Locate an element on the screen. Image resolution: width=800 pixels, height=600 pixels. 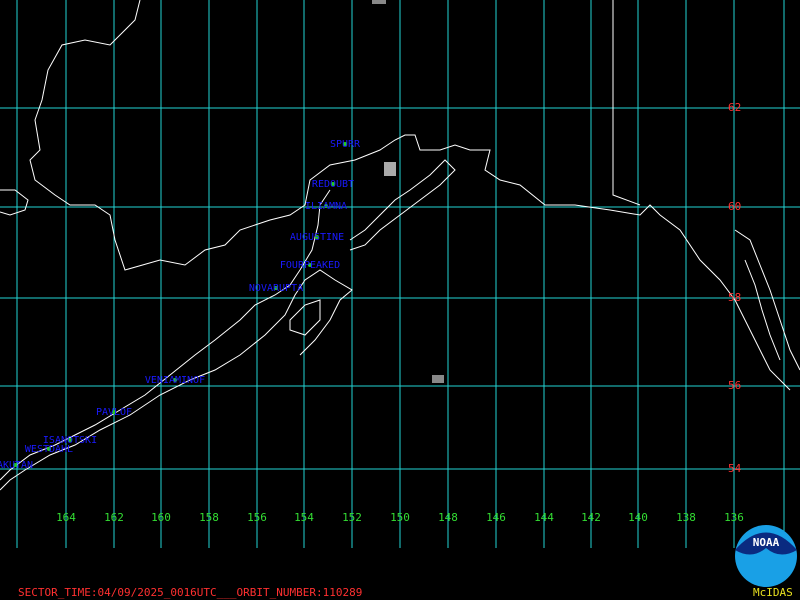
volcano-label: VENIAMINOF is located at coordinates (175, 380).